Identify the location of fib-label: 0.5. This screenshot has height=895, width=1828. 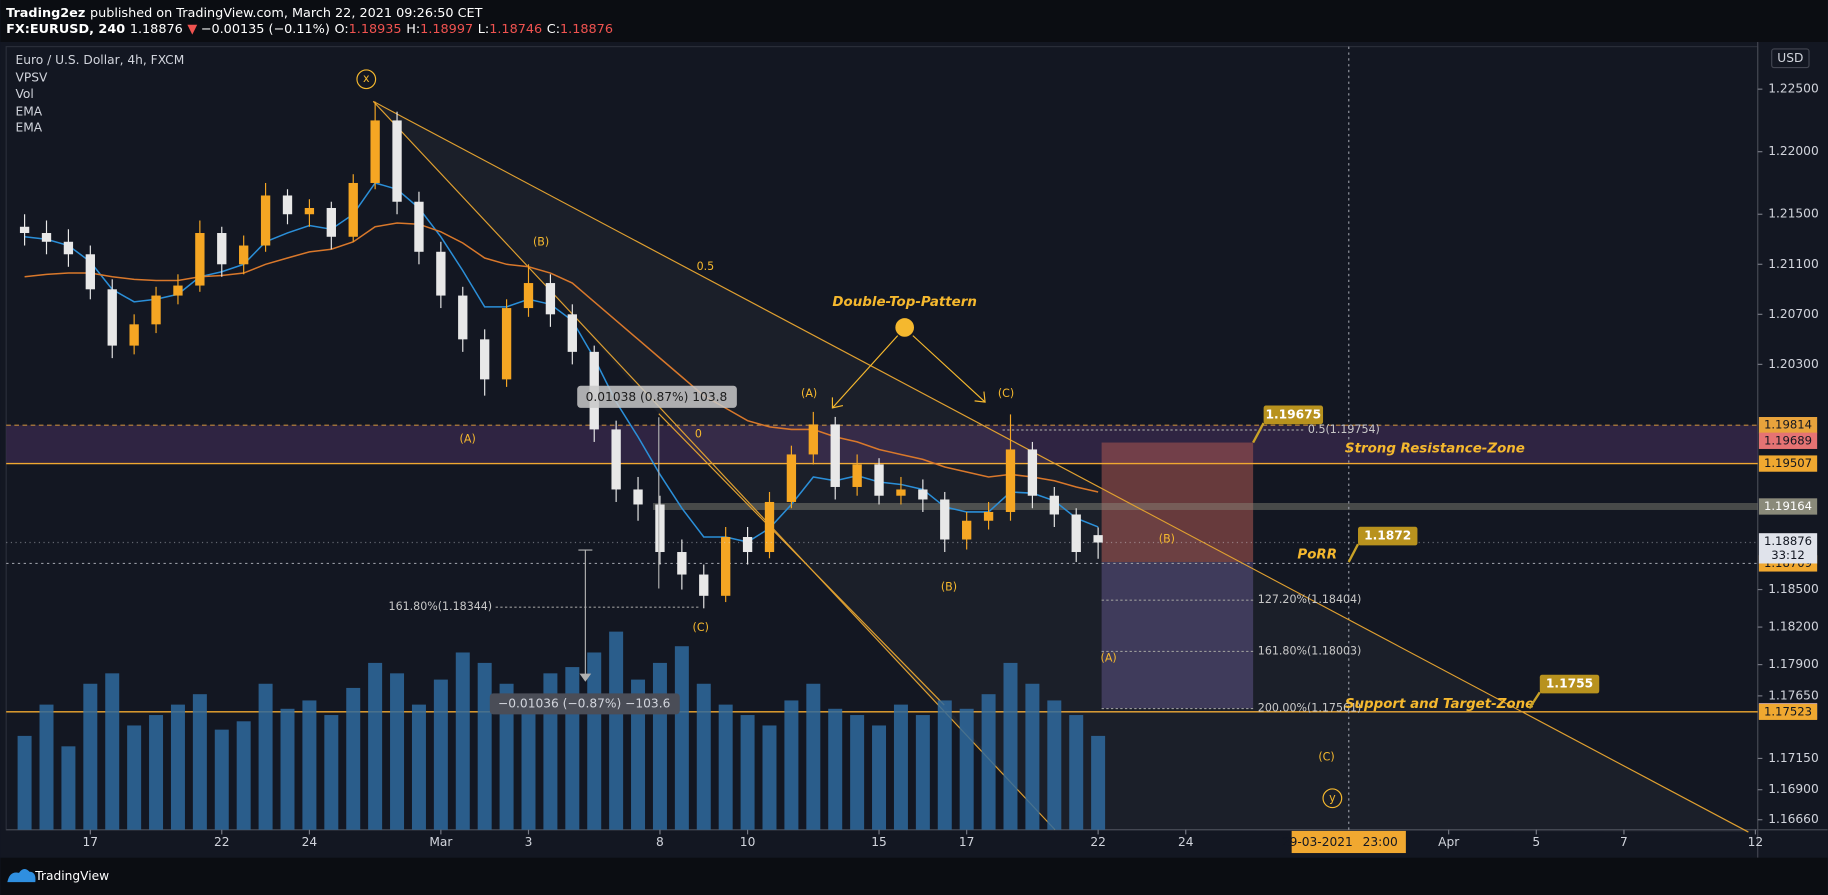
(706, 266).